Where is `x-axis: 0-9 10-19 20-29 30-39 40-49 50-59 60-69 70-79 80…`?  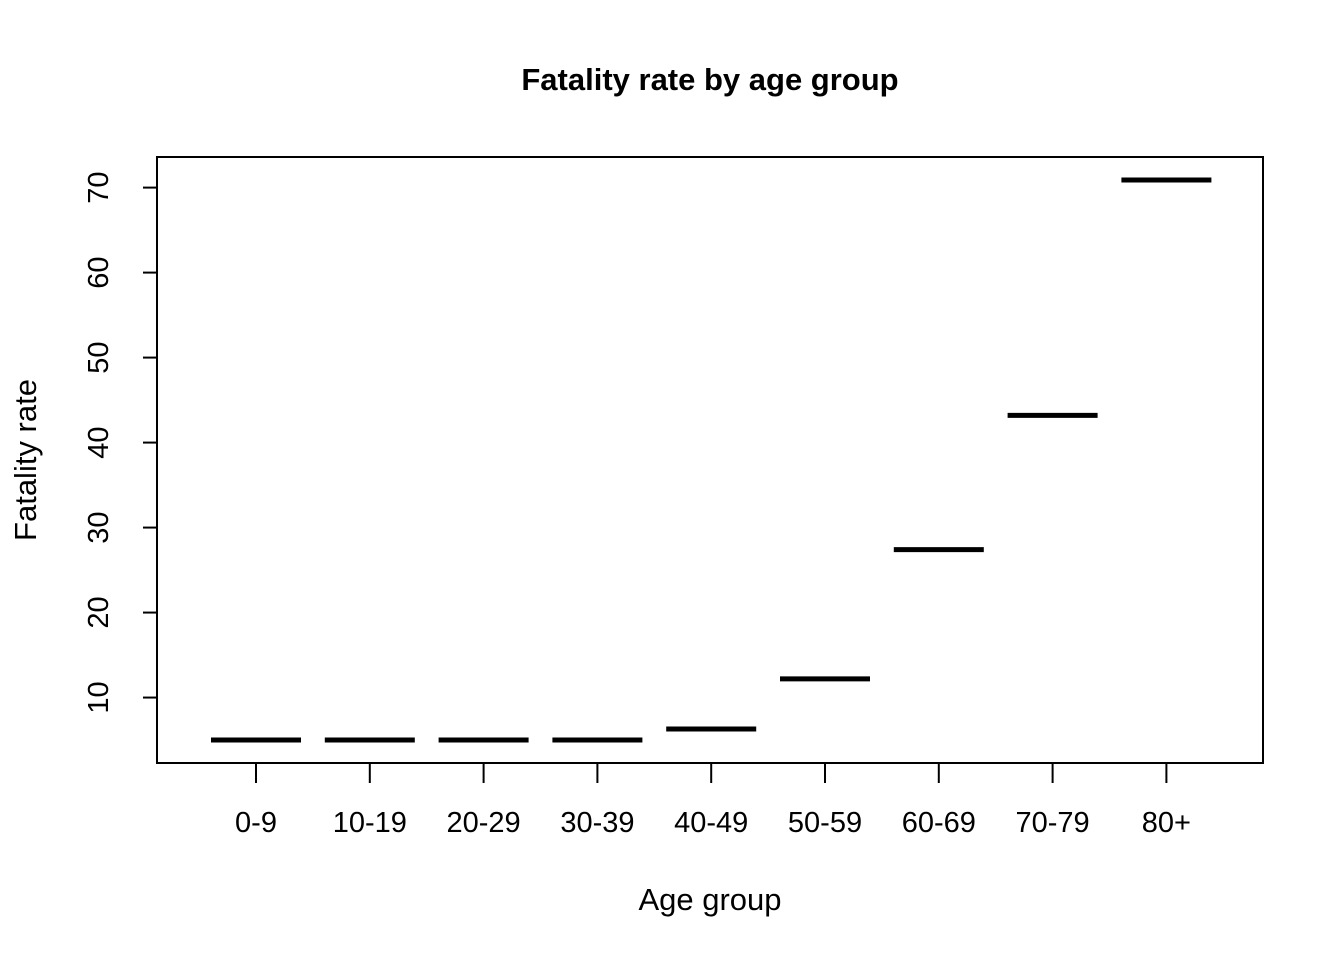
x-axis: 0-9 10-19 20-29 30-39 40-49 50-59 60-69 70-79 80… is located at coordinates (713, 801).